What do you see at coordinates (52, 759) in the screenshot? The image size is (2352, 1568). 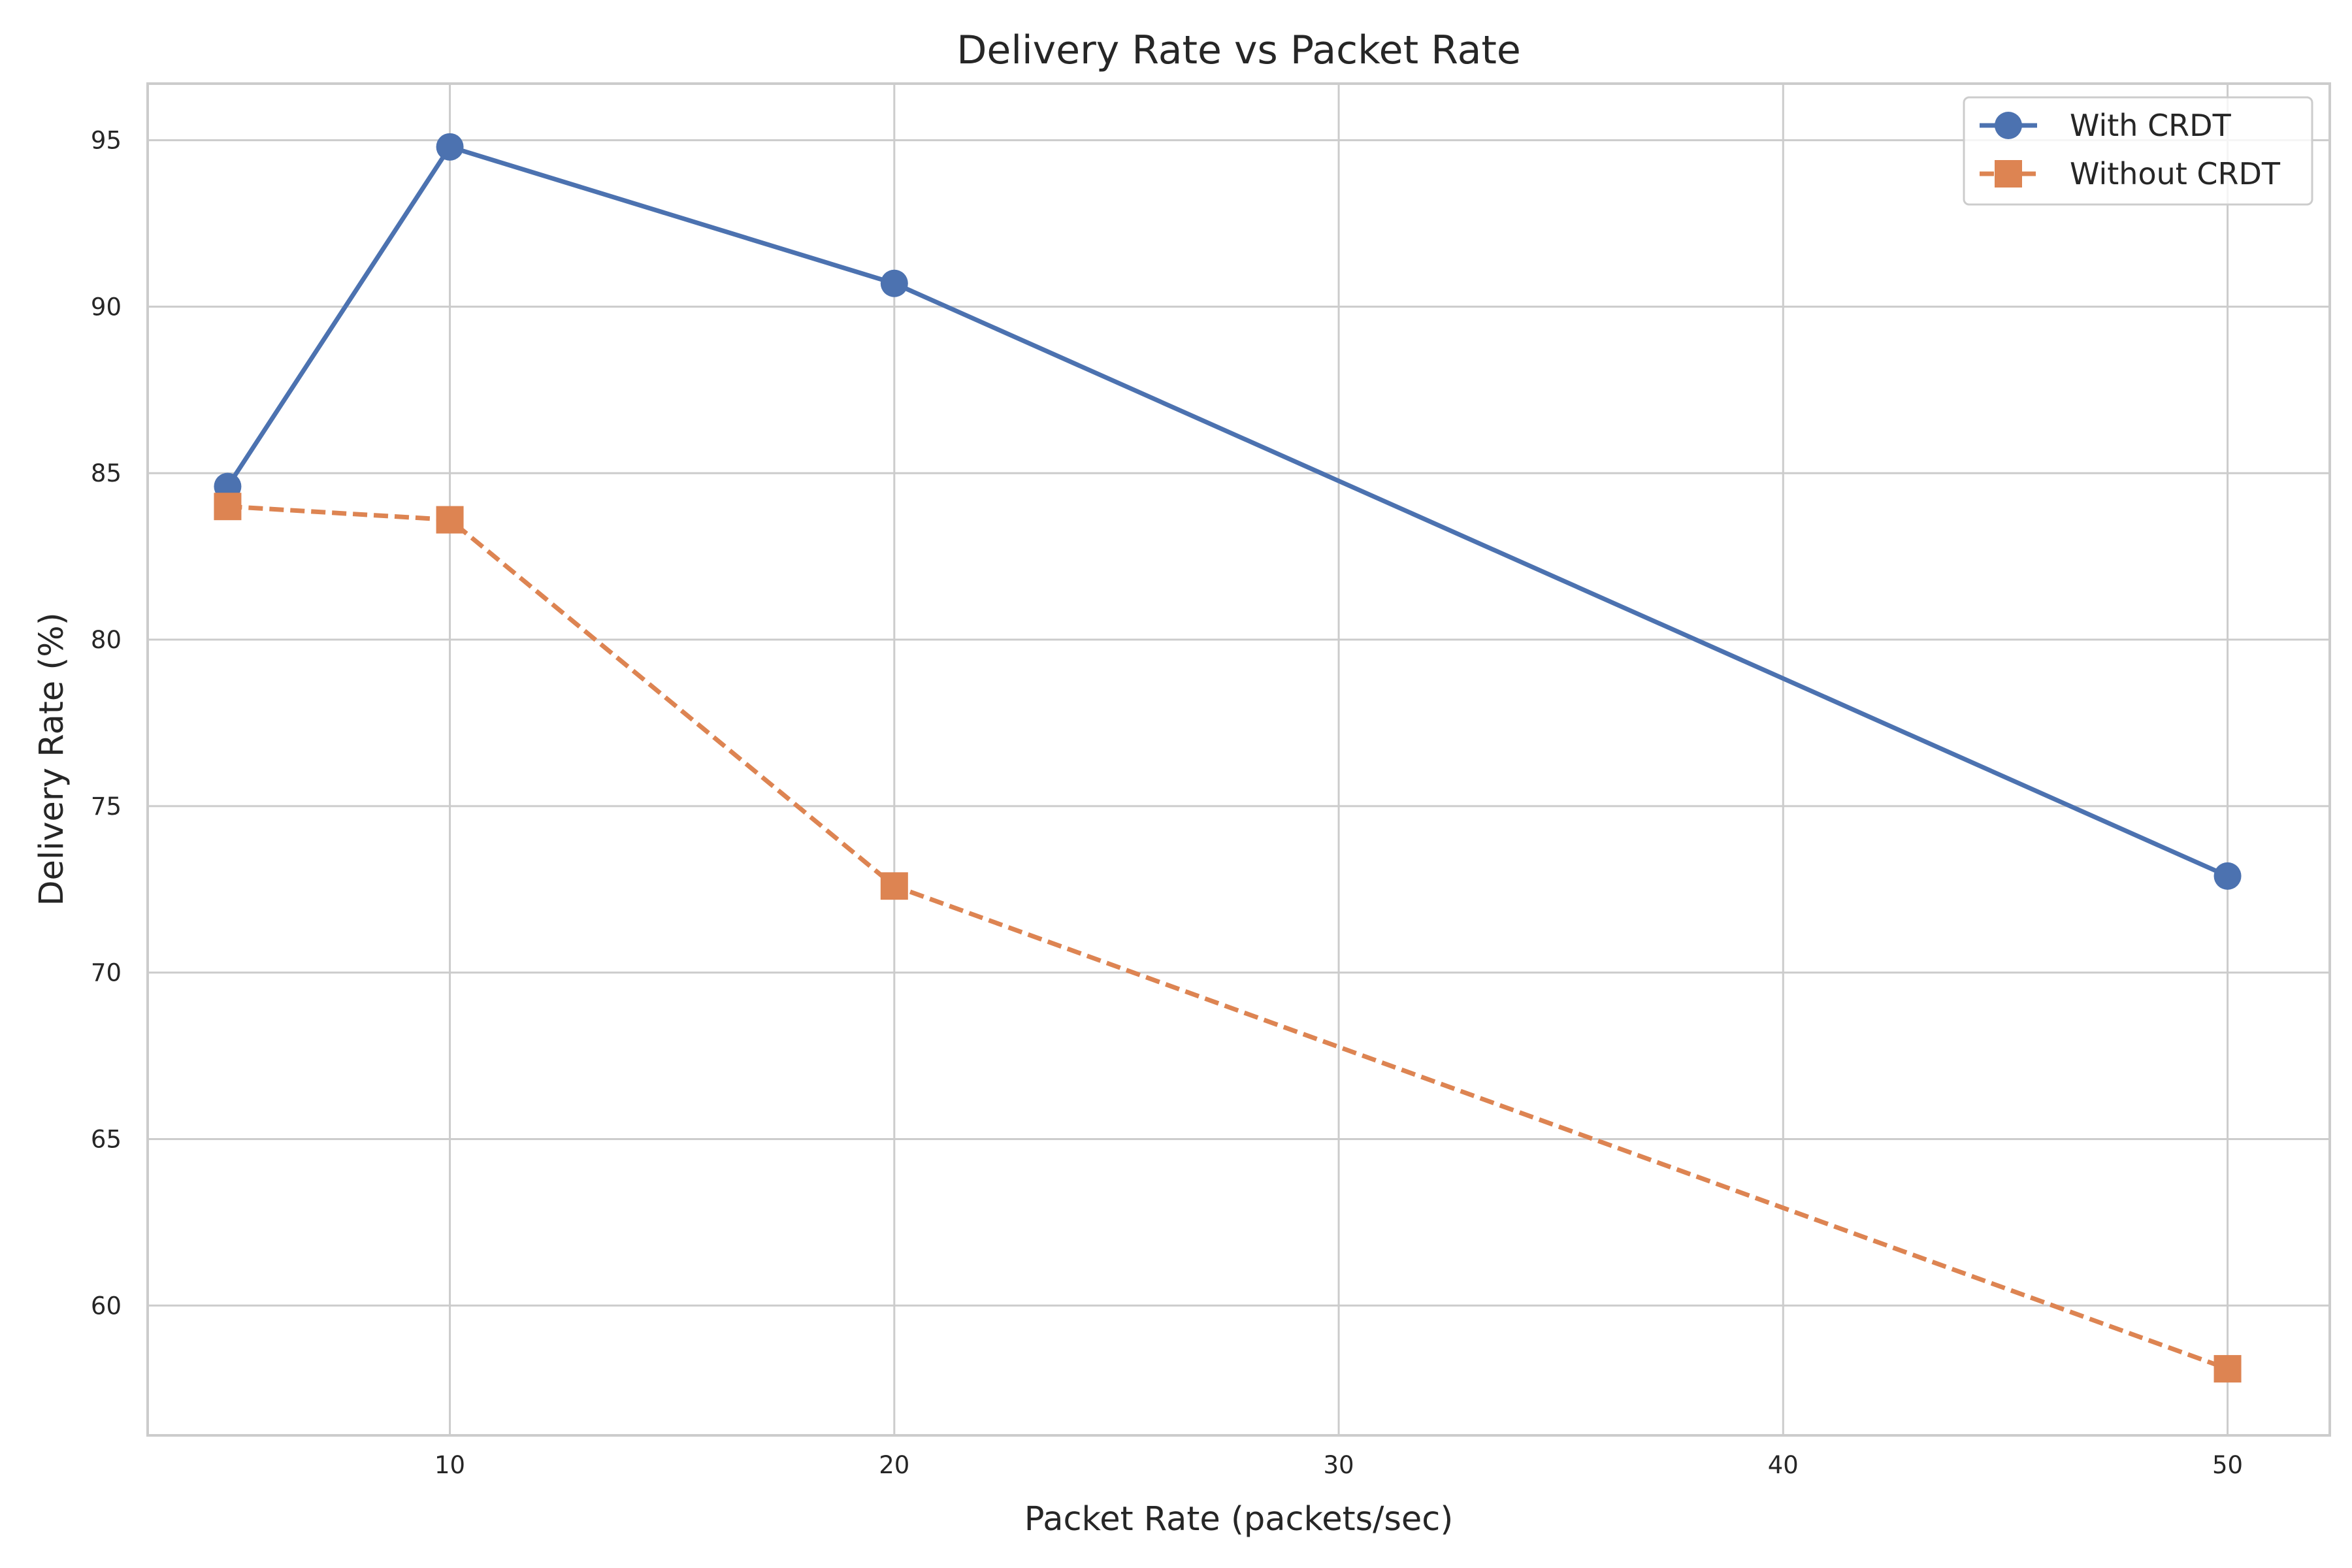 I see `y-axis-label: Delivery Rate (%)` at bounding box center [52, 759].